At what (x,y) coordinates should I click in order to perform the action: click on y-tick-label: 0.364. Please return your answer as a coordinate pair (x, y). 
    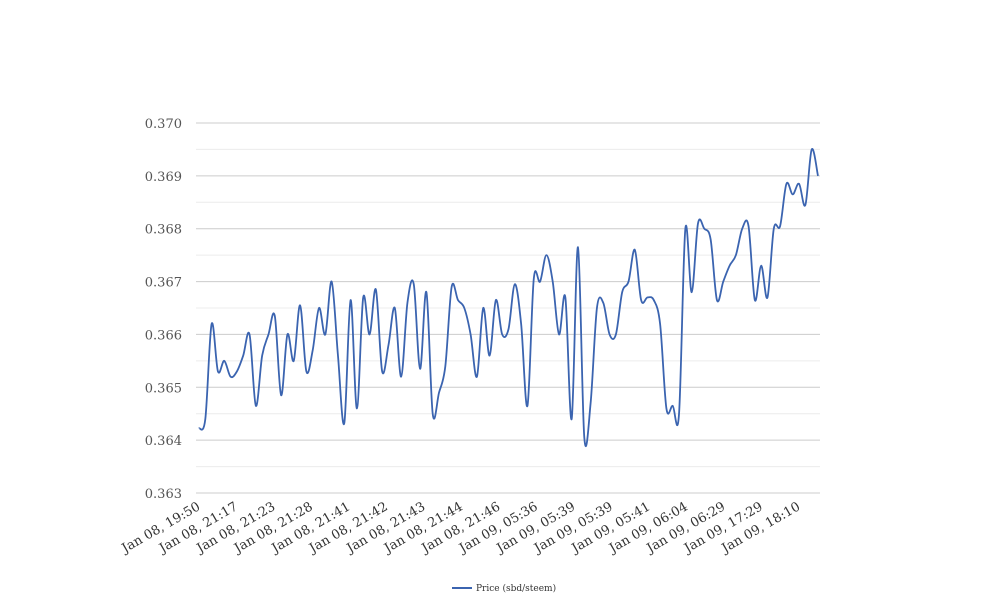
    Looking at the image, I should click on (163, 441).